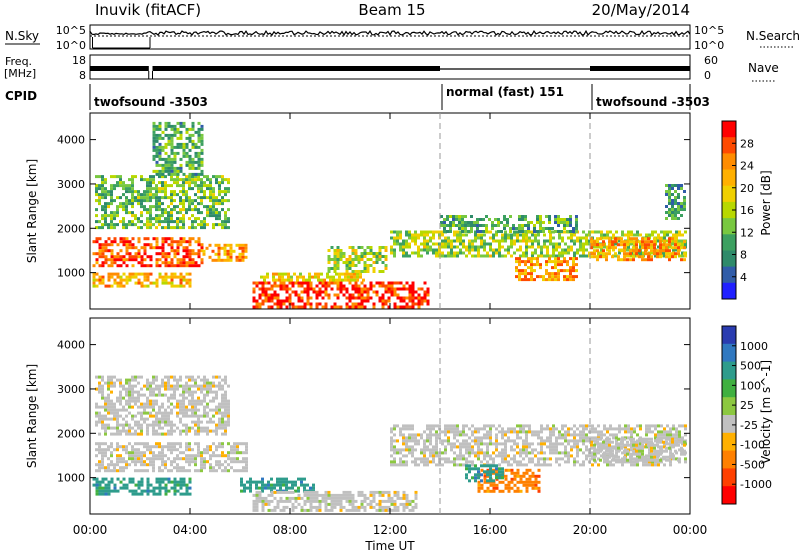 This screenshot has width=800, height=554. Describe the element at coordinates (20, 73) in the screenshot. I see `freq-unit-label: [MHz]` at that location.